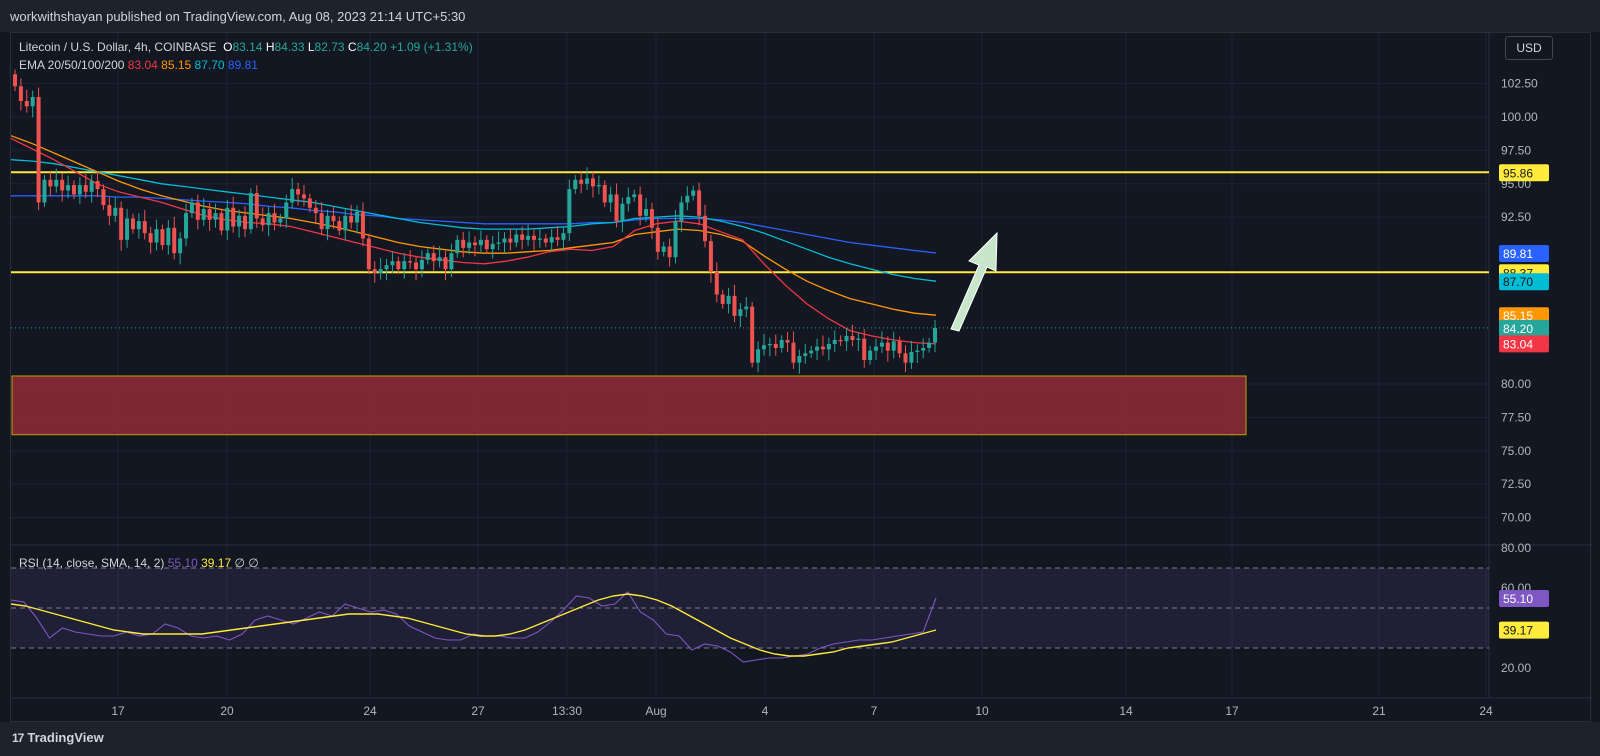 This screenshot has width=1600, height=756. Describe the element at coordinates (253, 563) in the screenshot. I see `rsi-extra-2: ∅` at that location.